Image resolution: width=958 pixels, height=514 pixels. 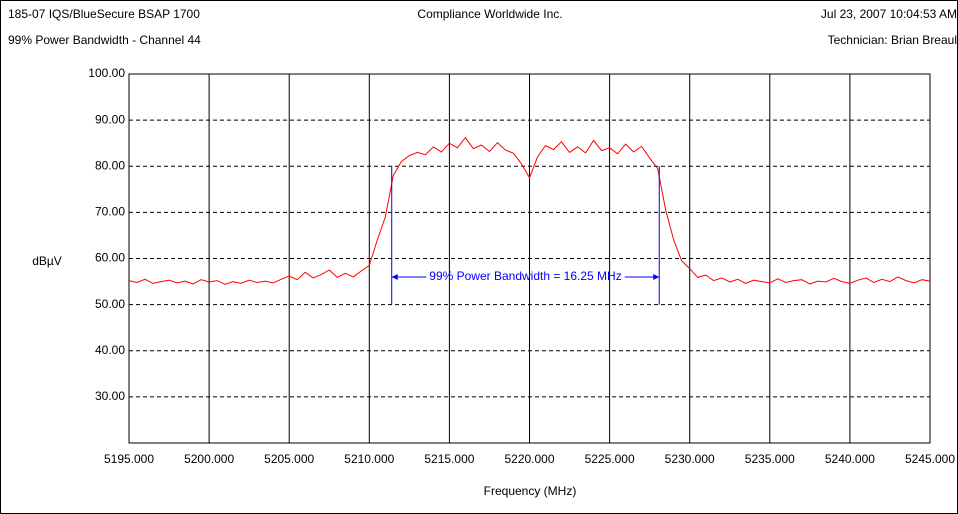 What do you see at coordinates (110, 350) in the screenshot?
I see `y-tick-label: 40.00` at bounding box center [110, 350].